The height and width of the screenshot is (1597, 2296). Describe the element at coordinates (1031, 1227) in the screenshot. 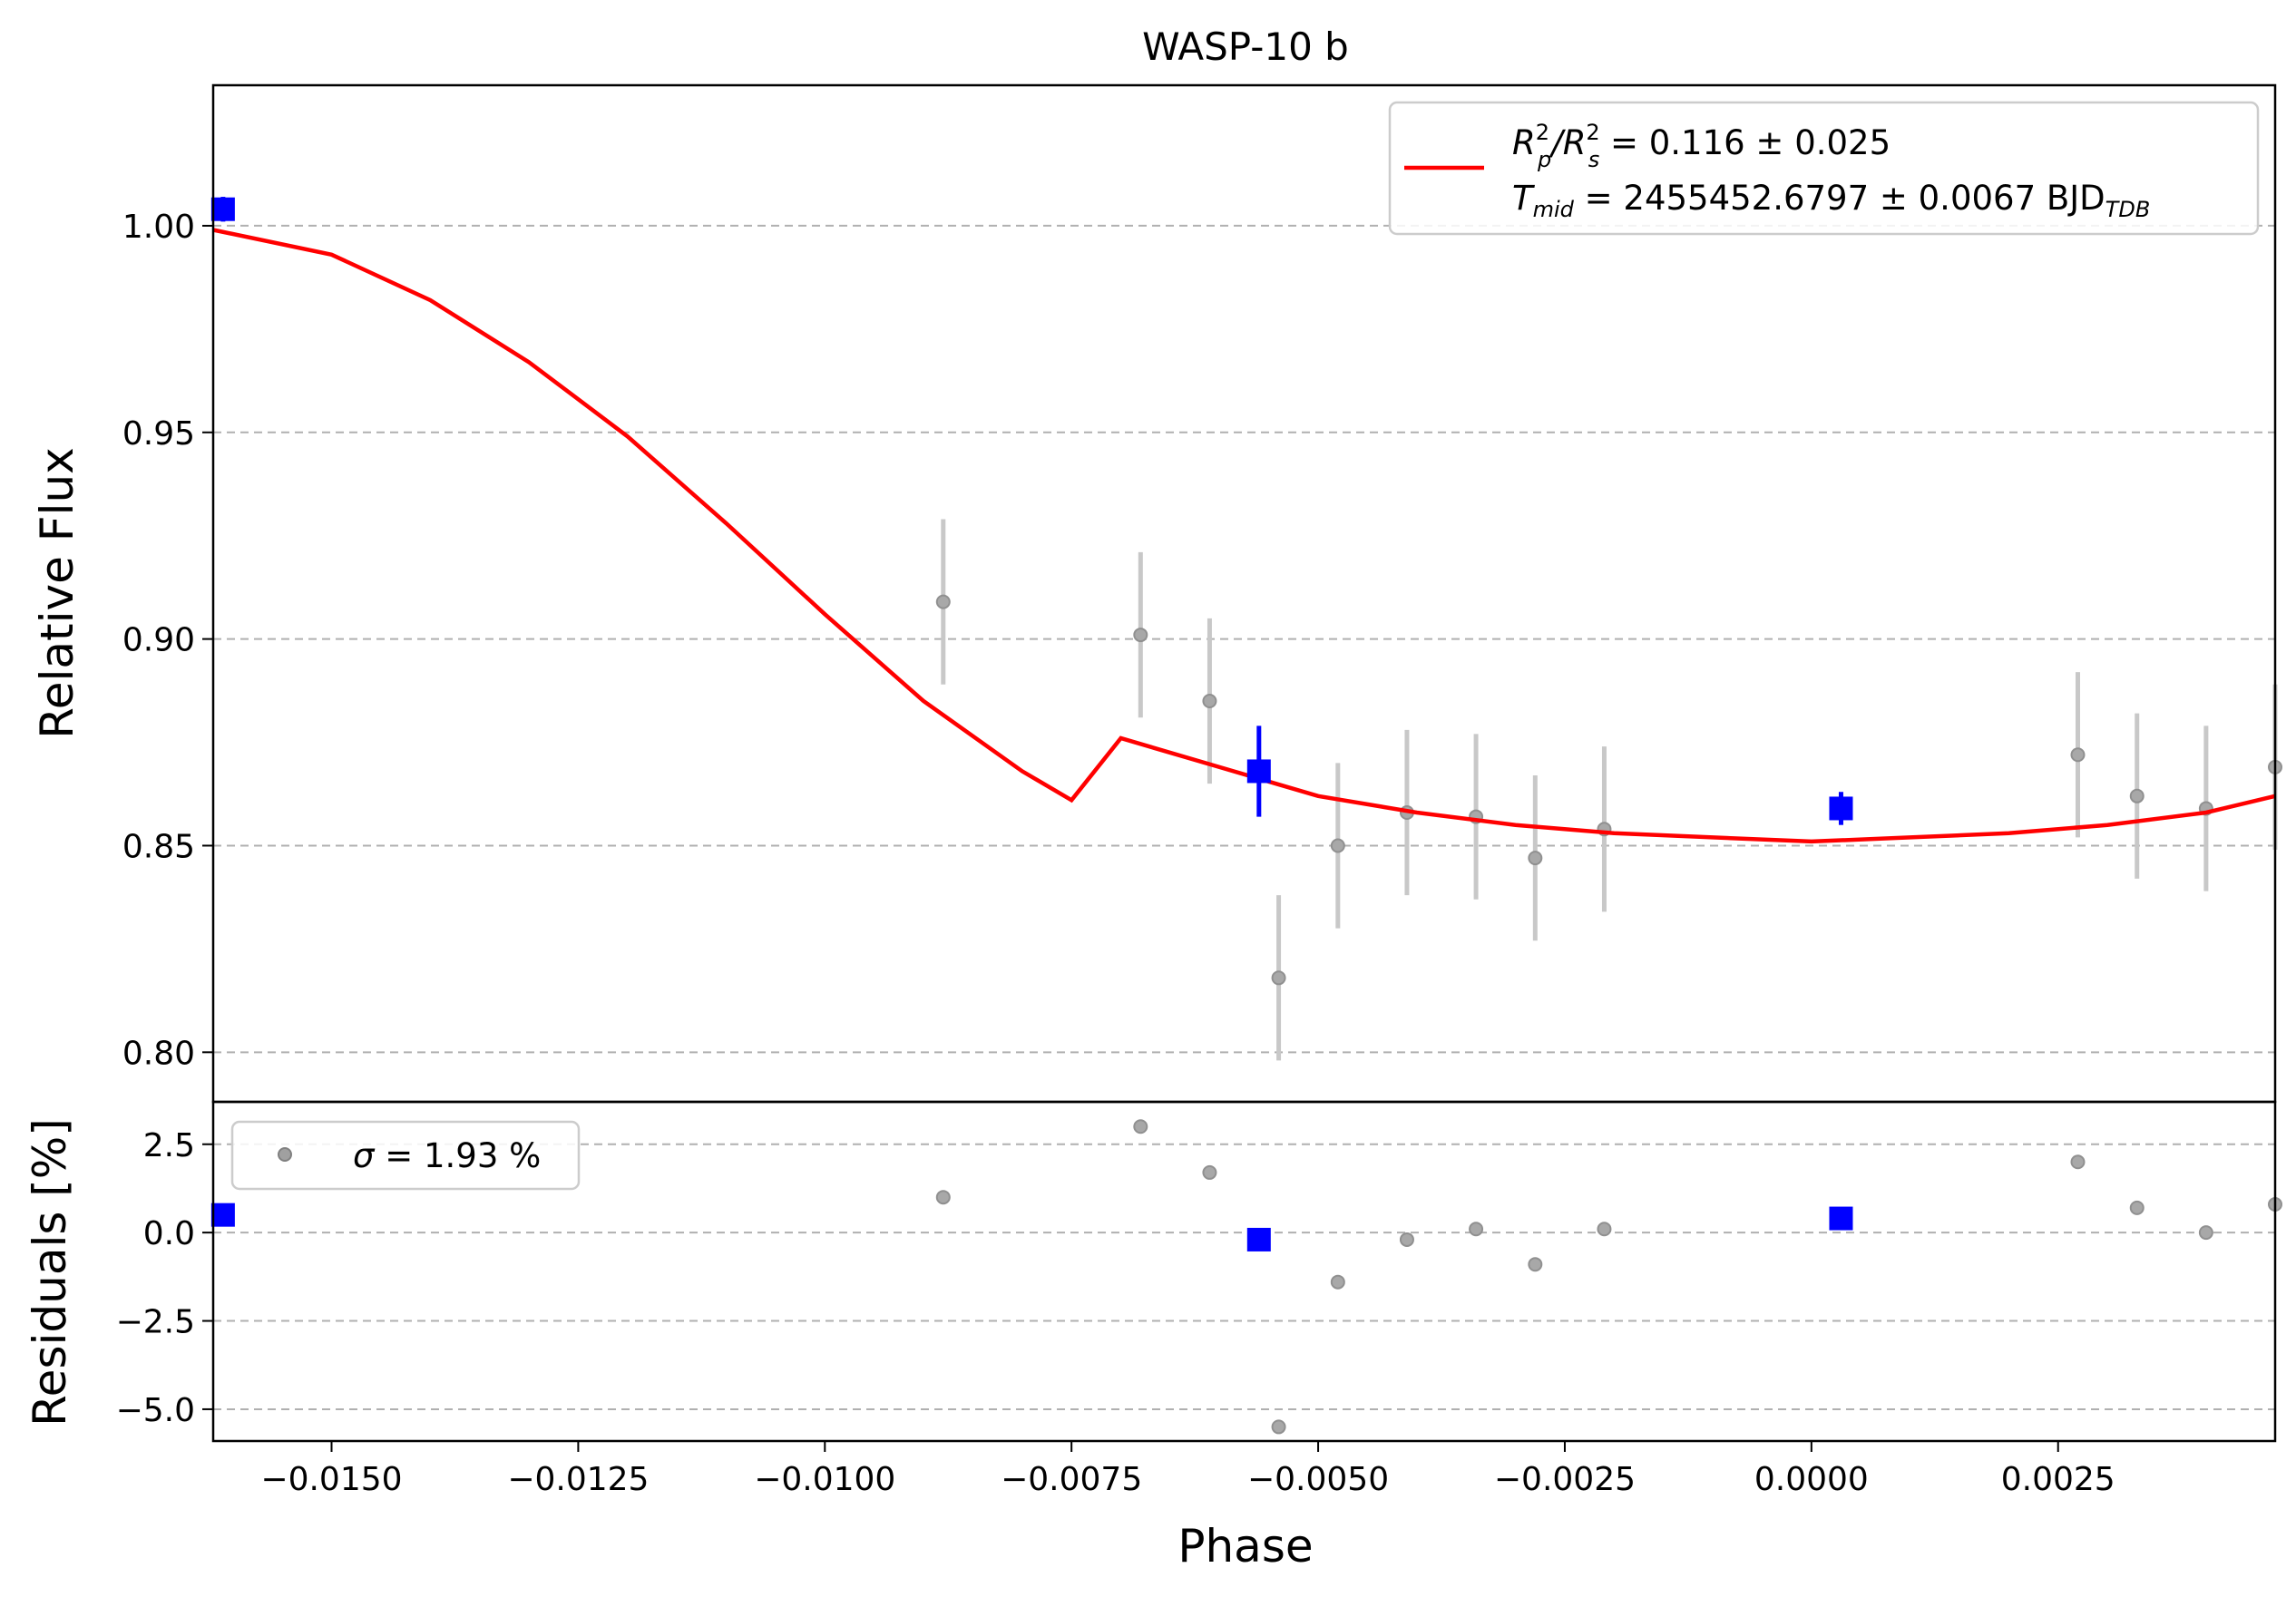

I see `residual-binned-points` at that location.